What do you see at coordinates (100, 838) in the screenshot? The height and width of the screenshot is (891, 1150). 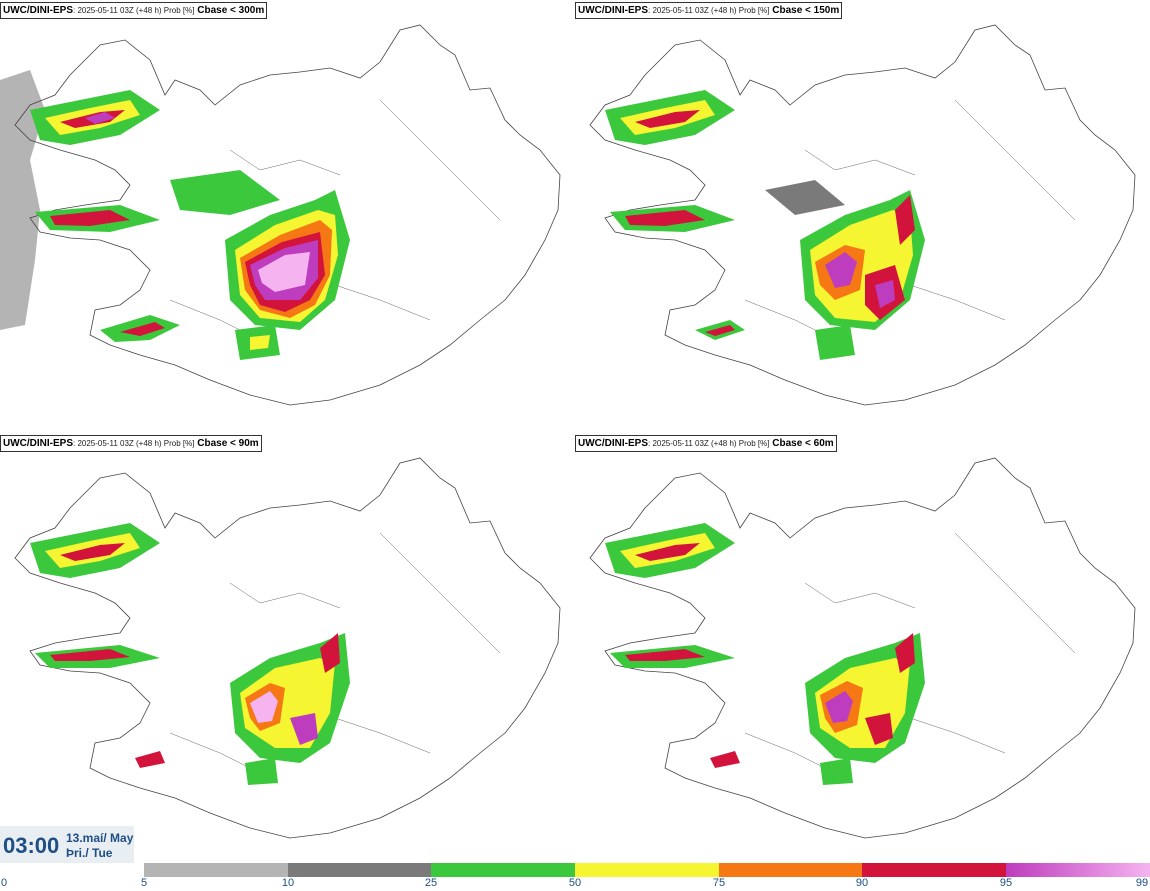 I see `valid-date: 13.maí/ May` at bounding box center [100, 838].